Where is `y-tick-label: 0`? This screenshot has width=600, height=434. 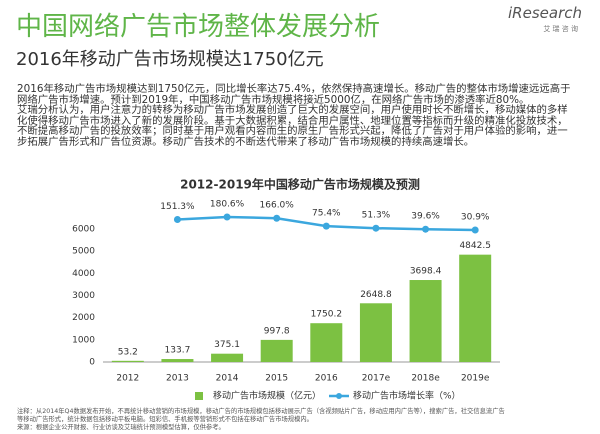
y-tick-label: 0 is located at coordinates (92, 363).